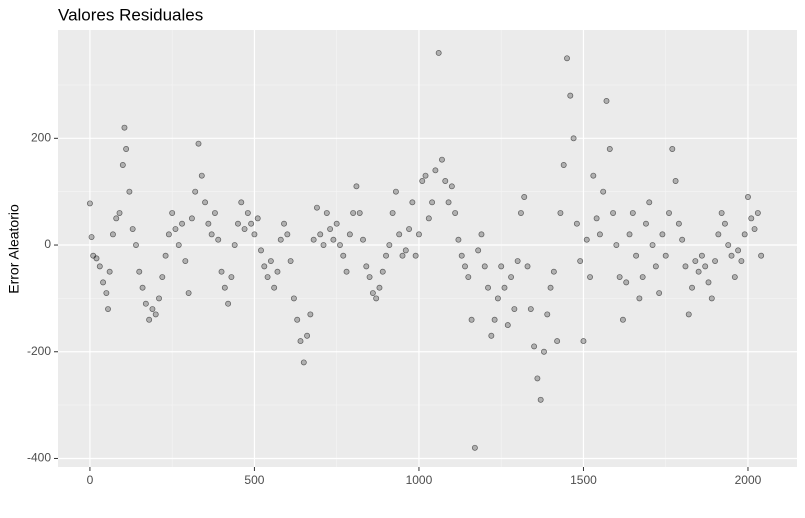 This screenshot has width=805, height=518. I want to click on y-tick-label: 0, so click(47, 244).